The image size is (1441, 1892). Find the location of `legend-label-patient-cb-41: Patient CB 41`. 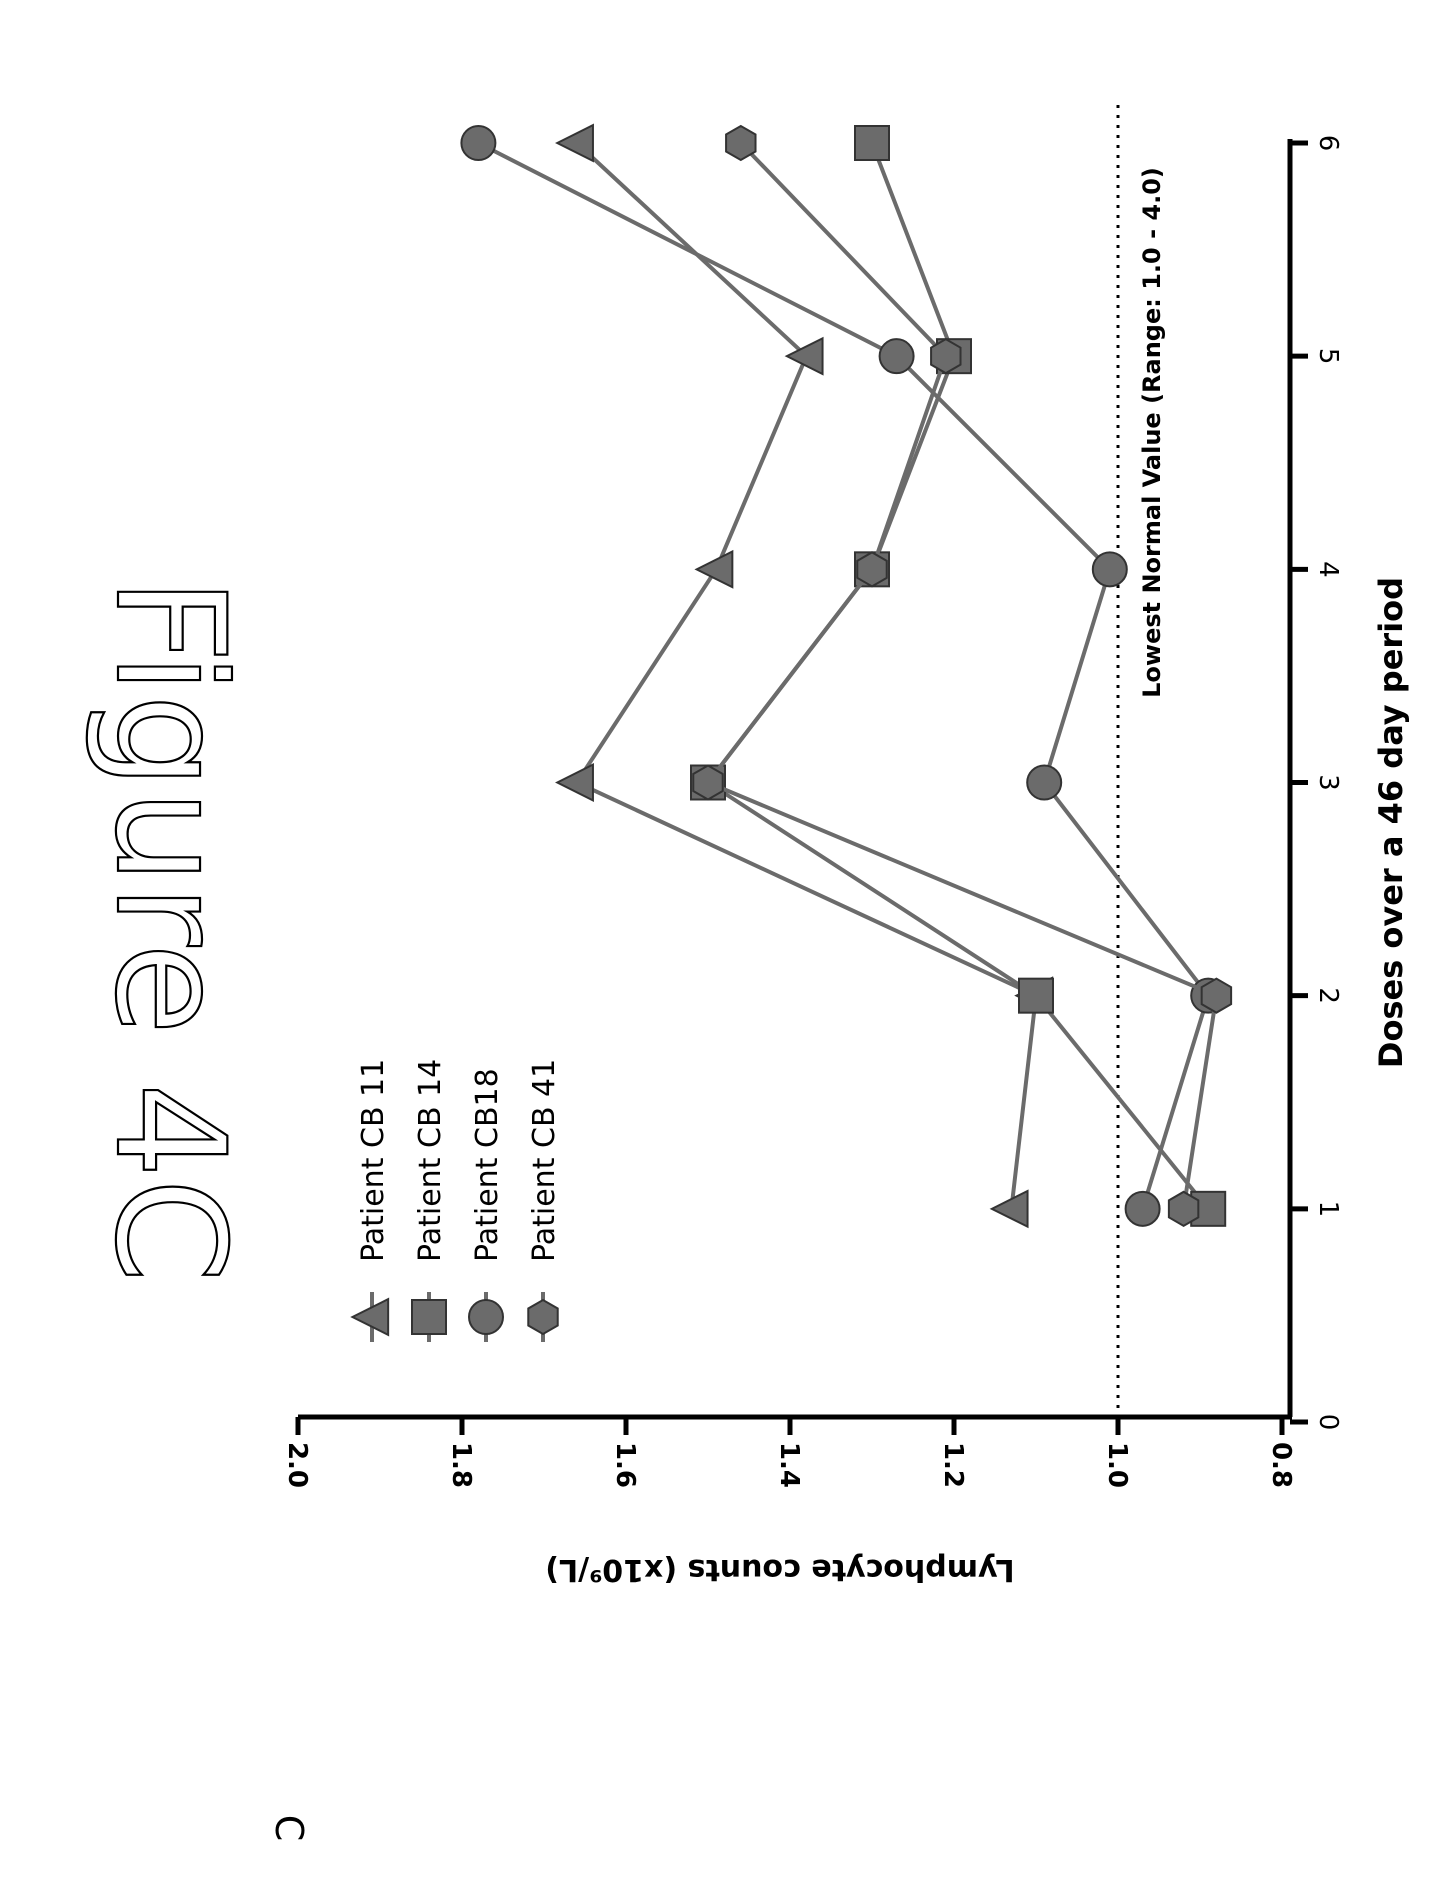

legend-label-patient-cb-41: Patient CB 41 is located at coordinates (544, 1160).